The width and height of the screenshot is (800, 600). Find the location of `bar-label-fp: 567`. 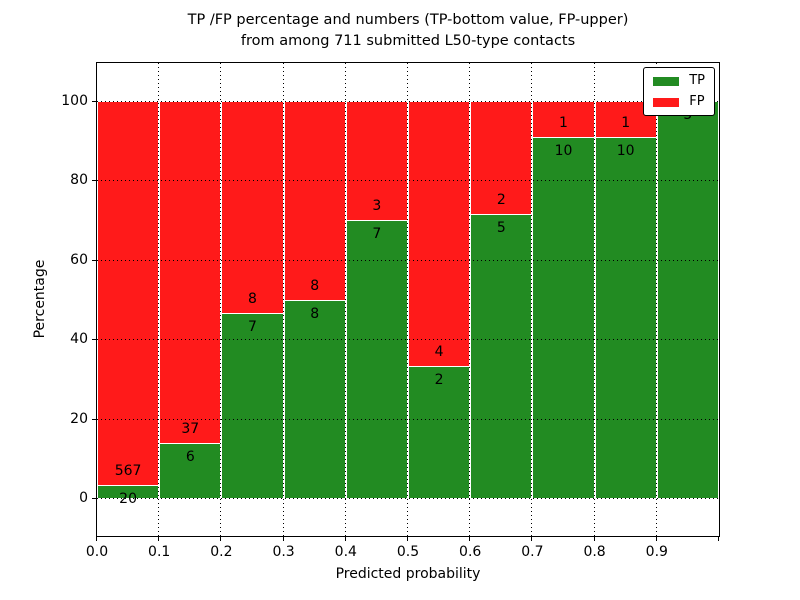

bar-label-fp: 567 is located at coordinates (128, 470).